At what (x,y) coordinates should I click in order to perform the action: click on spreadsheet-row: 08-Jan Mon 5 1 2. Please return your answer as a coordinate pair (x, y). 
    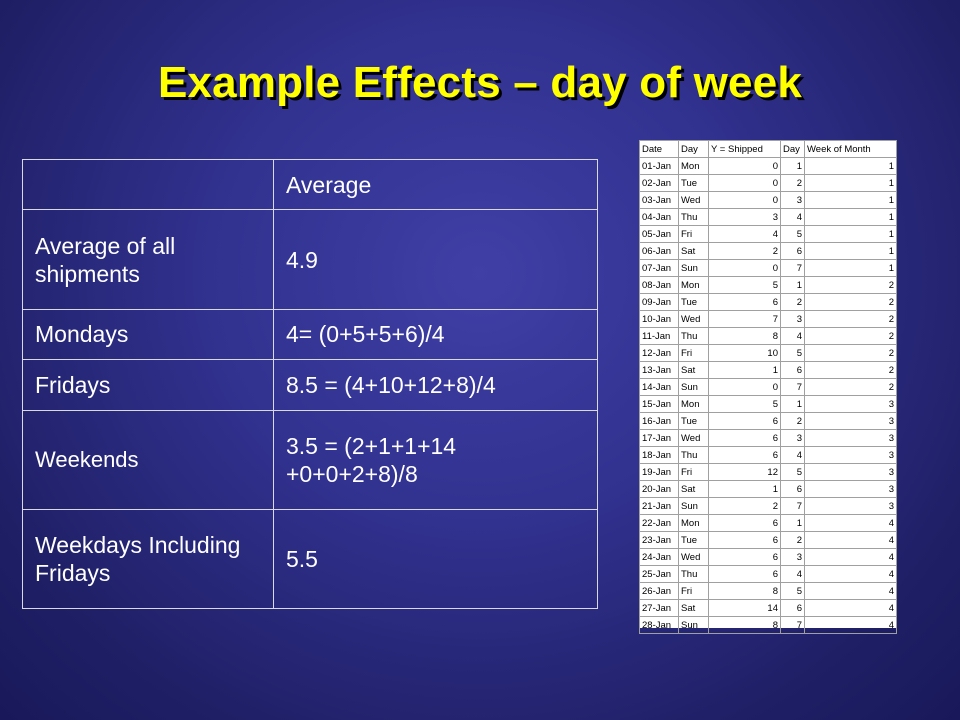
    Looking at the image, I should click on (768, 285).